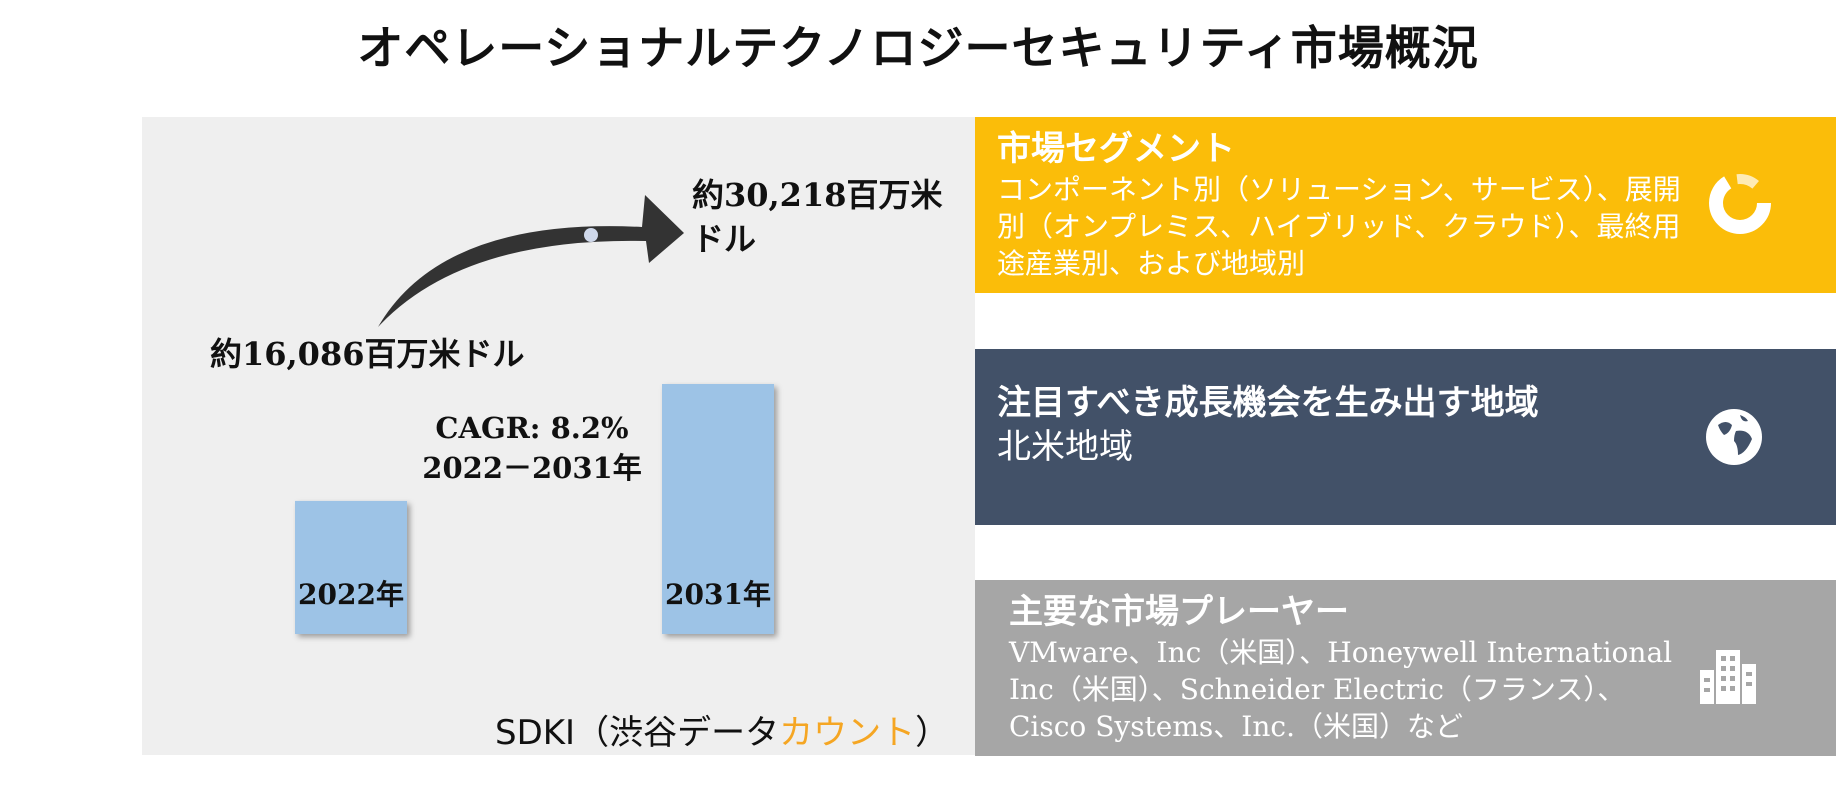 This screenshot has height=794, width=1836. What do you see at coordinates (591, 235) in the screenshot?
I see `arrow-dot` at bounding box center [591, 235].